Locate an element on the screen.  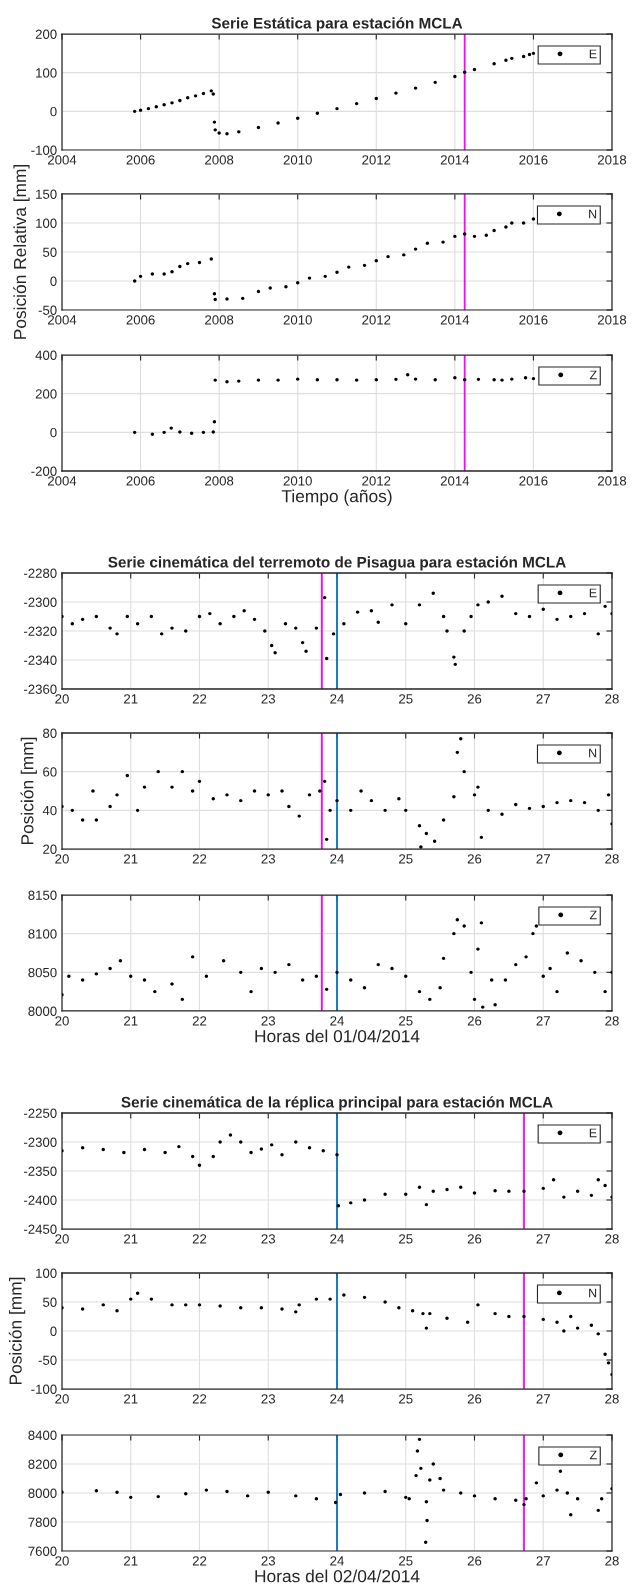
y-tick-label: 40 is located at coordinates (49, 810).